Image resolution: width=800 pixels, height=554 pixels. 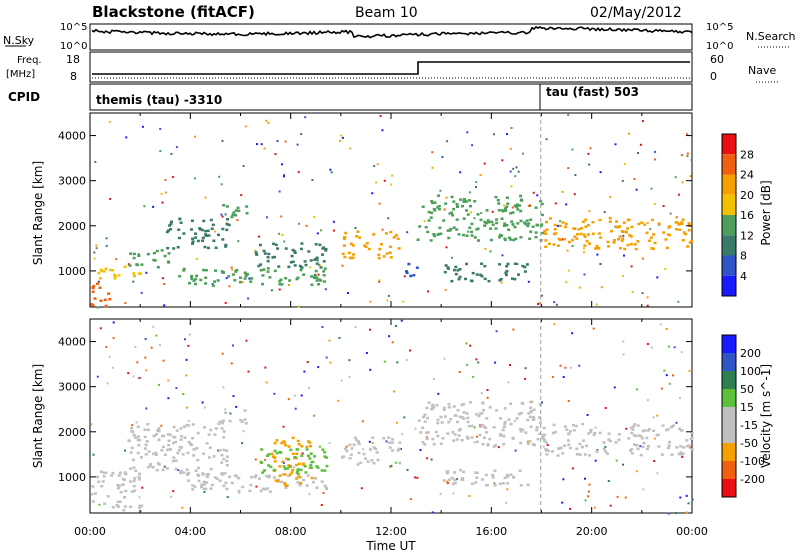 What do you see at coordinates (190, 531) in the screenshot?
I see `time-tick-label: 04:00` at bounding box center [190, 531].